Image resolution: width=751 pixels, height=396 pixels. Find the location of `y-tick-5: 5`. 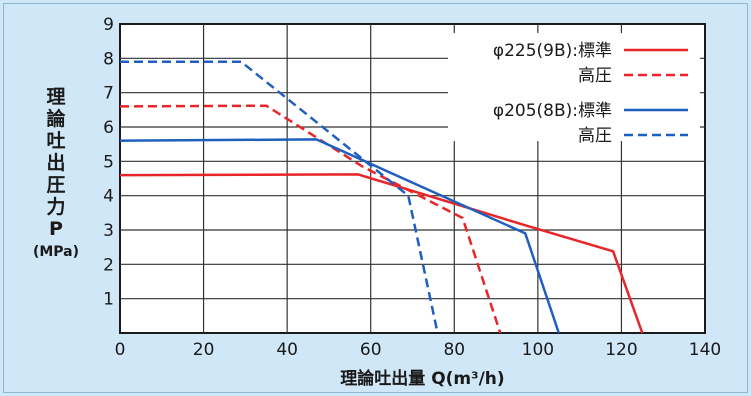

y-tick-5: 5 is located at coordinates (108, 162).